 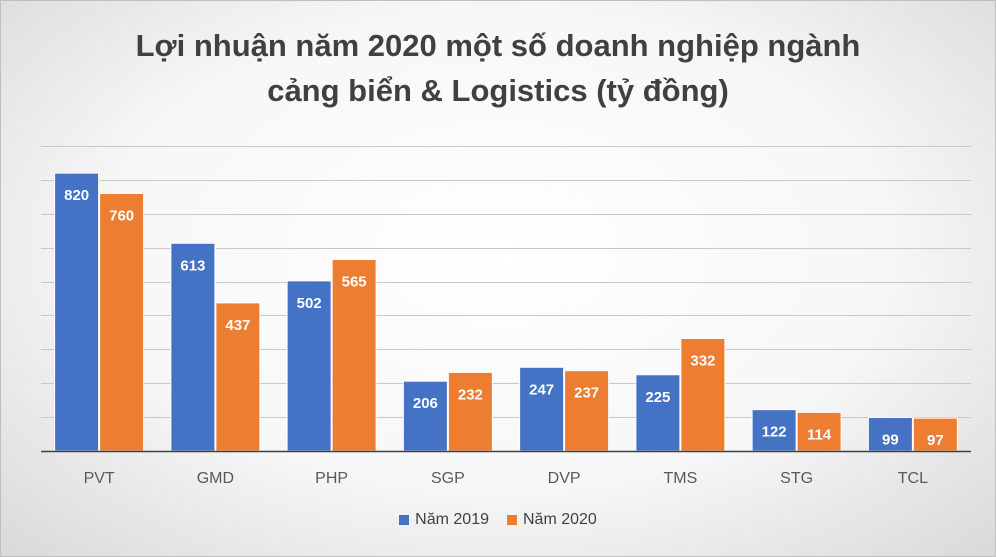 I want to click on data-label-sgp-2019: 206, so click(x=425, y=403).